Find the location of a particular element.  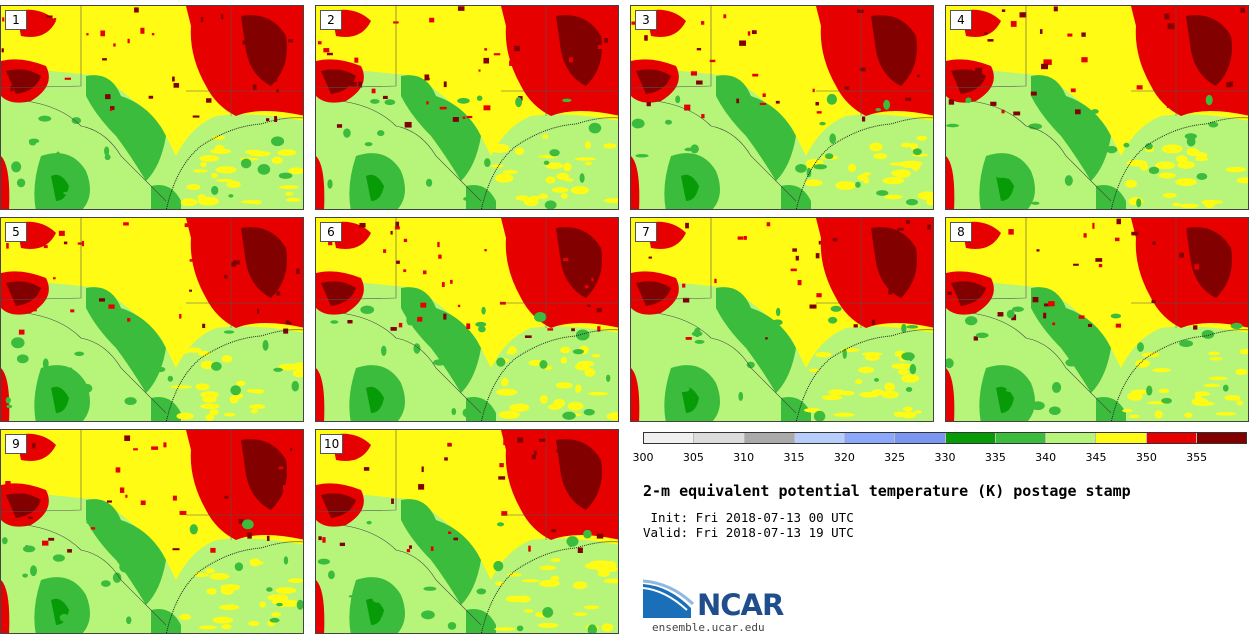

map-panel: 2 is located at coordinates (467, 107).